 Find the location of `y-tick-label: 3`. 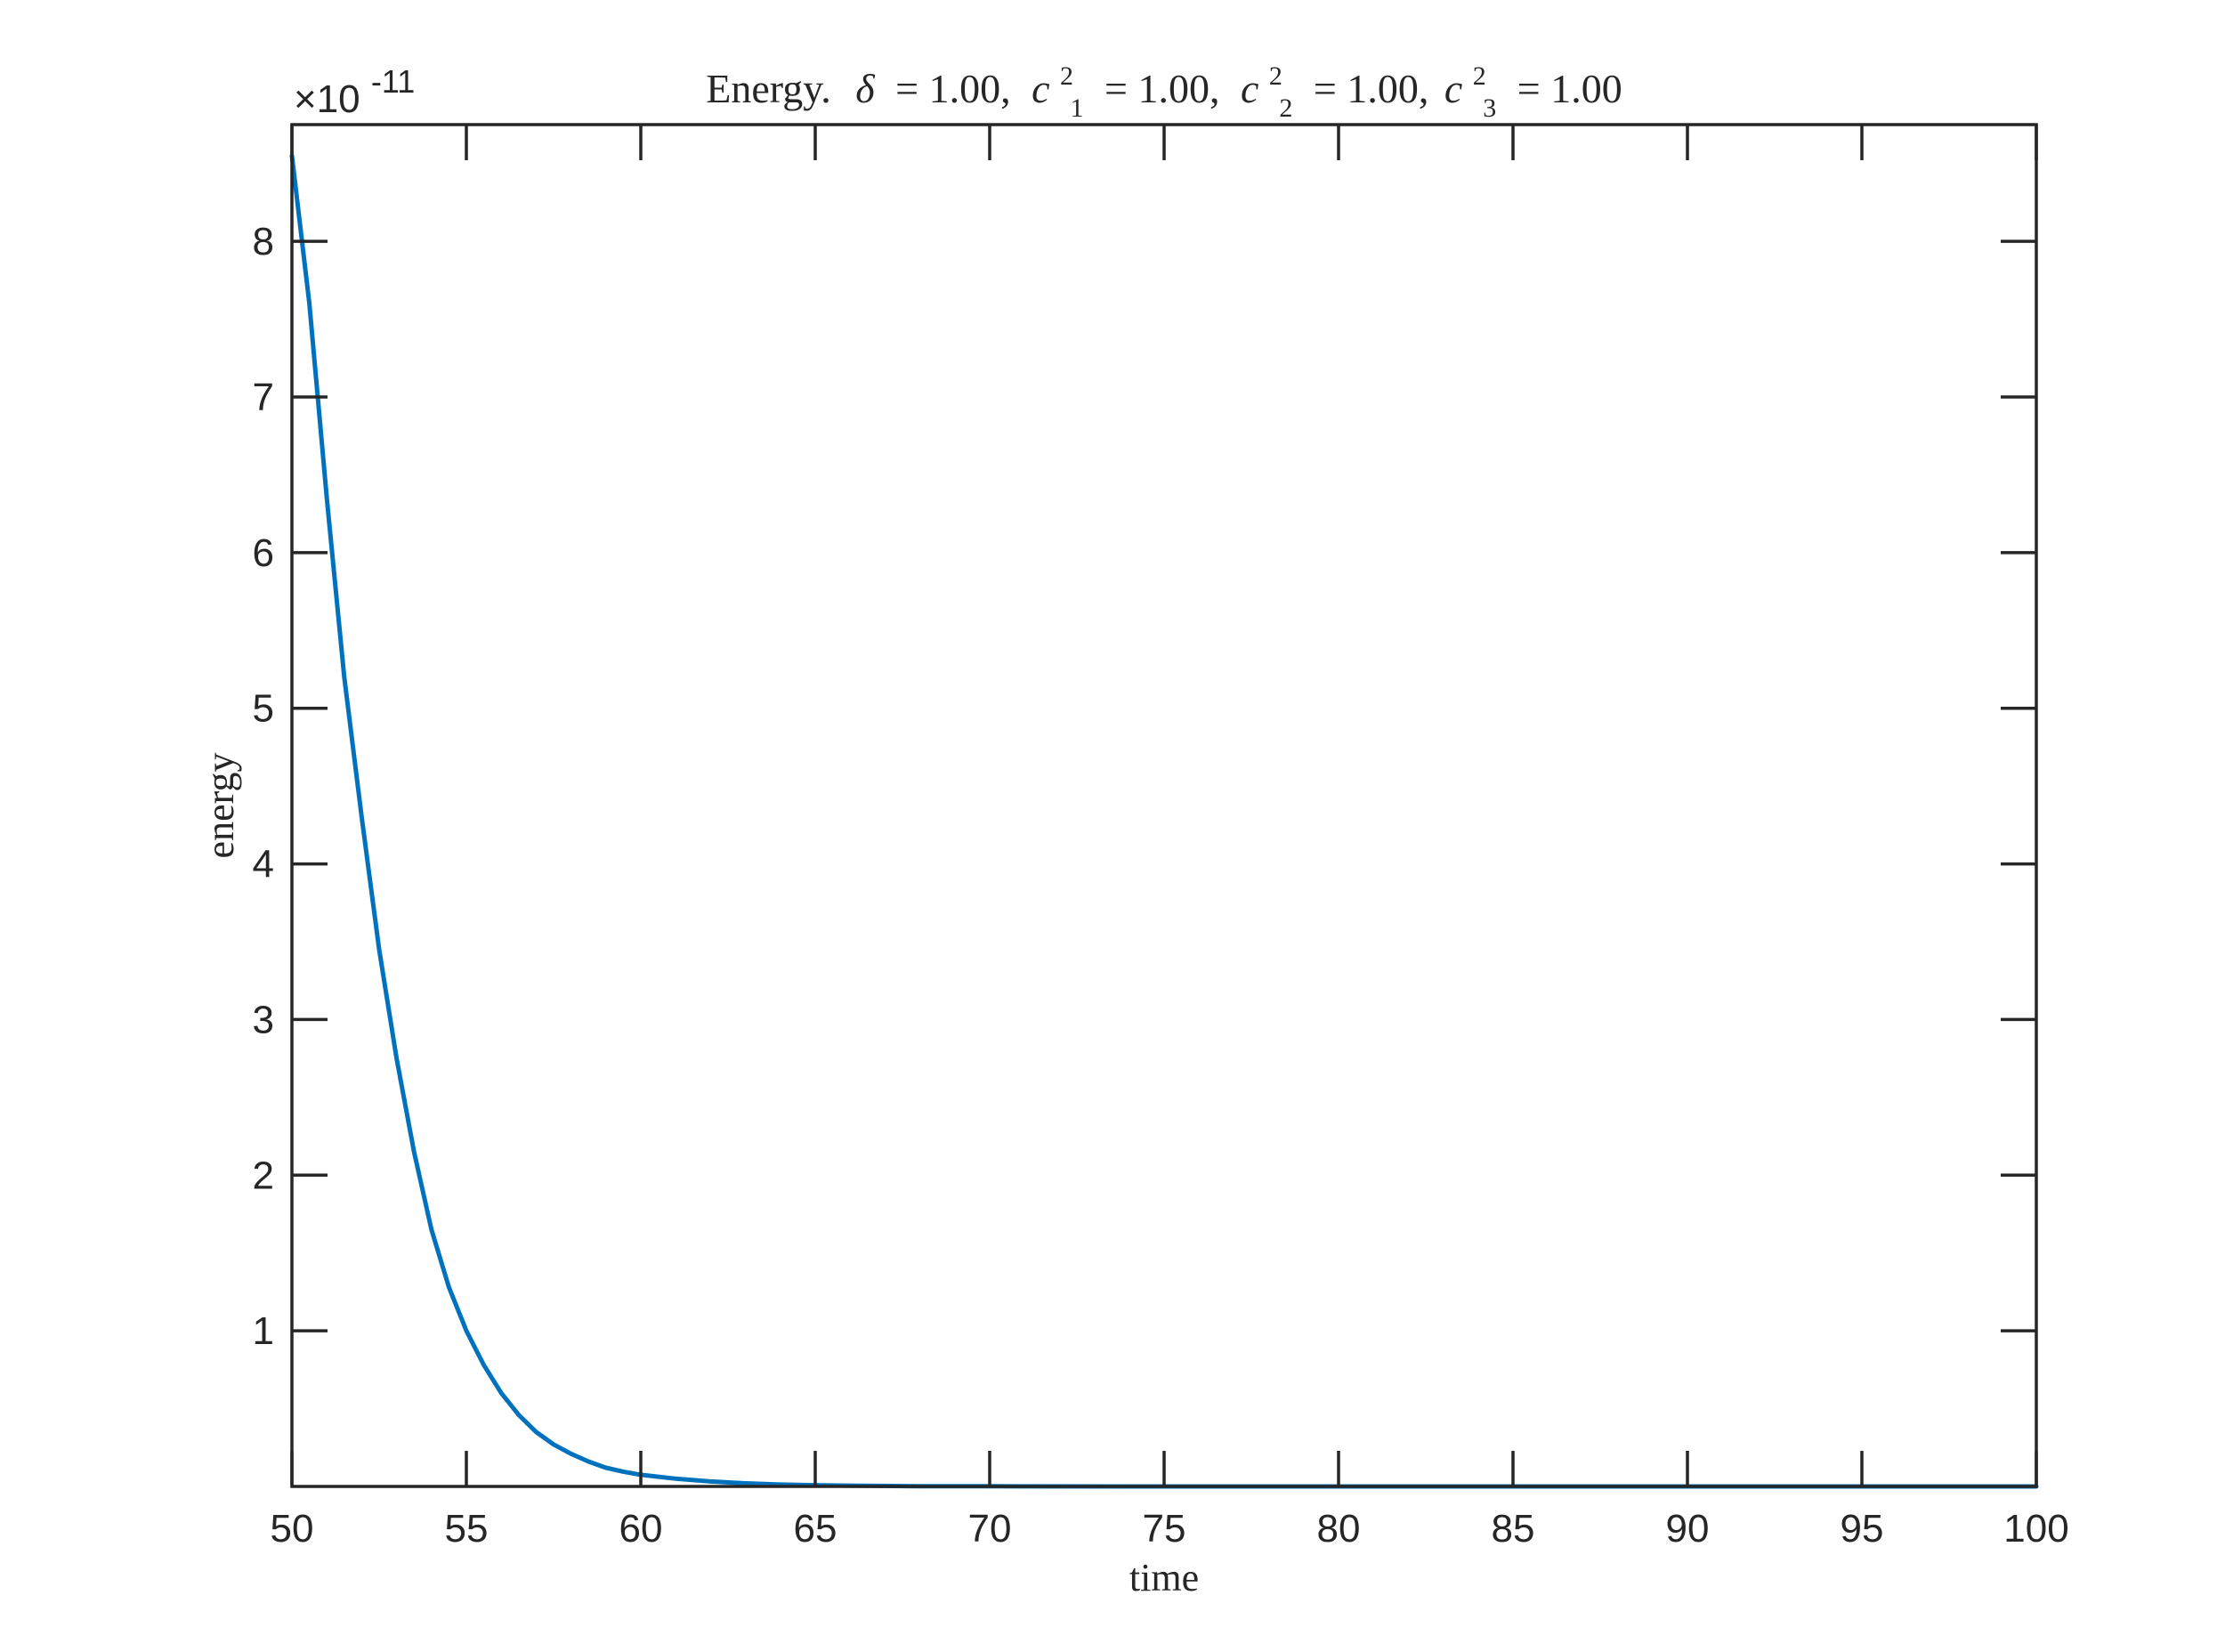

y-tick-label: 3 is located at coordinates (263, 1019).